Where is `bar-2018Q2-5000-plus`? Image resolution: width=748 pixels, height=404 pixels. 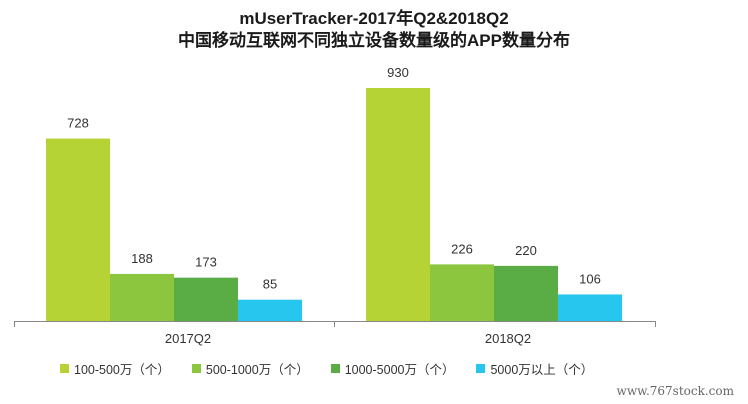
bar-2018Q2-5000-plus is located at coordinates (590, 307).